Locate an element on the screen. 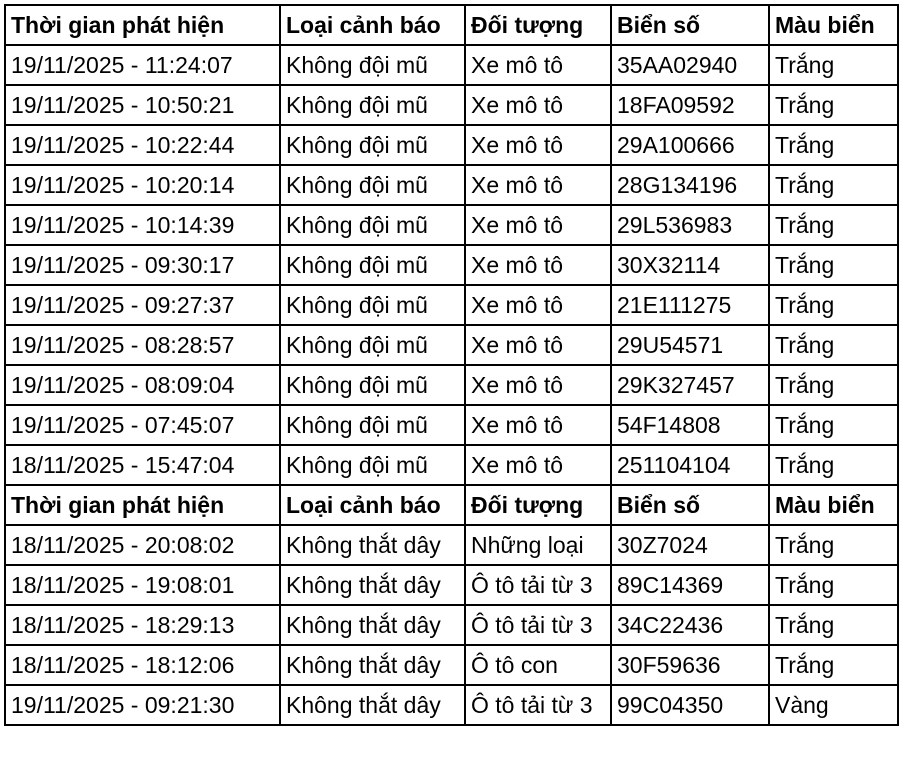 The image size is (901, 766). cell: 19/11/2025 - 10:14:39 is located at coordinates (142, 225).